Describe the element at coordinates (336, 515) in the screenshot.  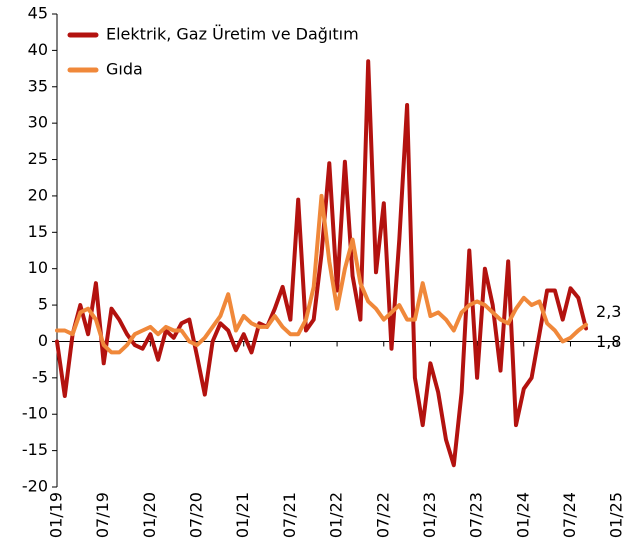
I see `x-tick-label: 01/22` at that location.